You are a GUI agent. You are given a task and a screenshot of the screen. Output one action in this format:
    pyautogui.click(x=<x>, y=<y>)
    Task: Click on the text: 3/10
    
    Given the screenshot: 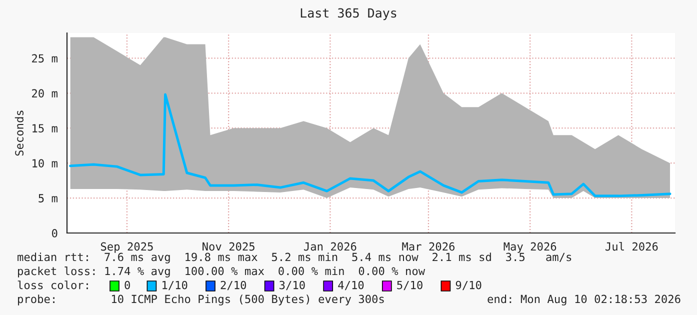 What is the action you would take?
    pyautogui.click(x=292, y=285)
    